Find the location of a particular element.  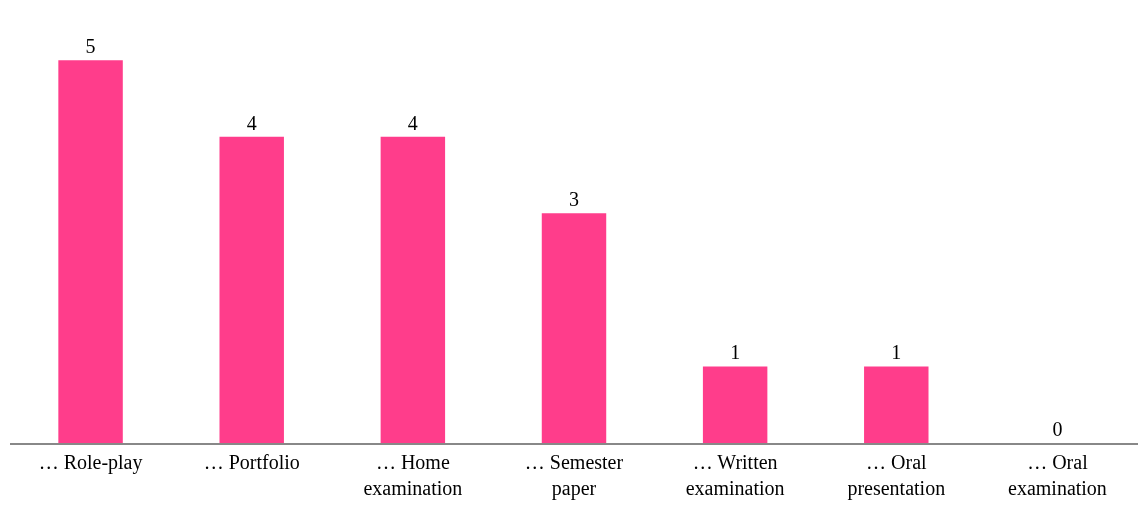

x-tick-label: … Home examination is located at coordinates (413, 475).